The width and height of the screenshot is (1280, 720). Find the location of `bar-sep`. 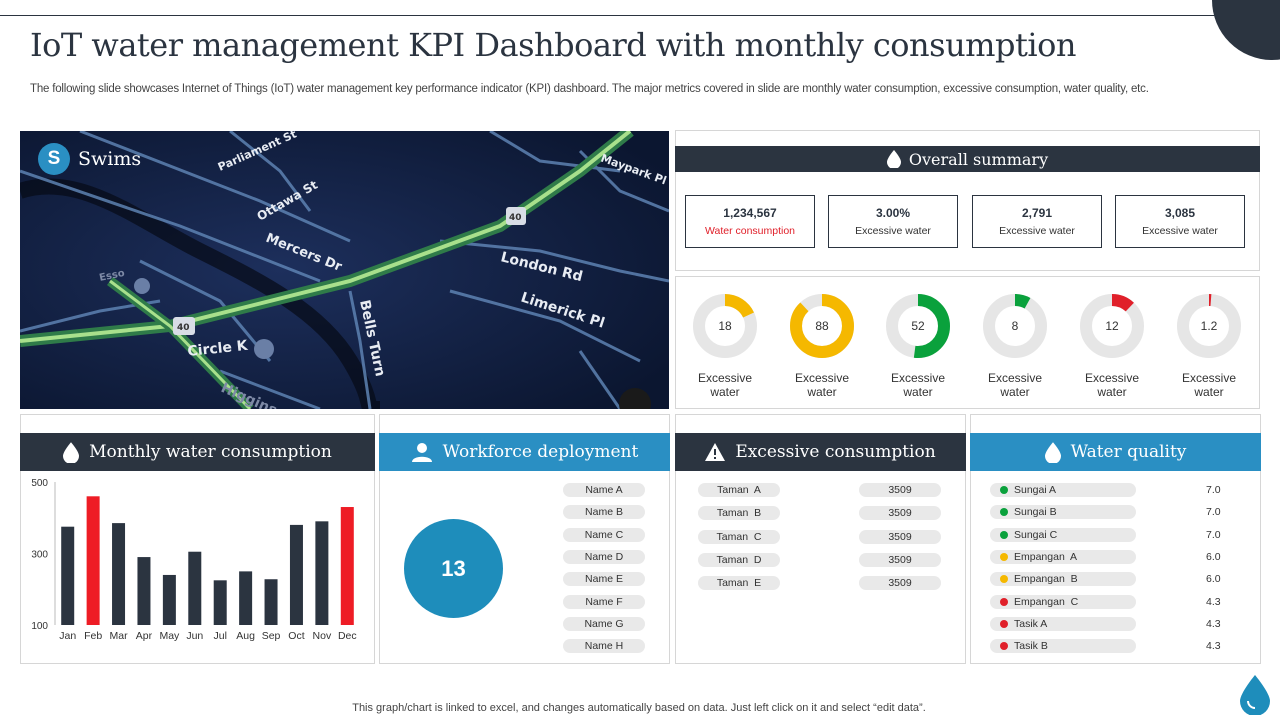

bar-sep is located at coordinates (271, 602).